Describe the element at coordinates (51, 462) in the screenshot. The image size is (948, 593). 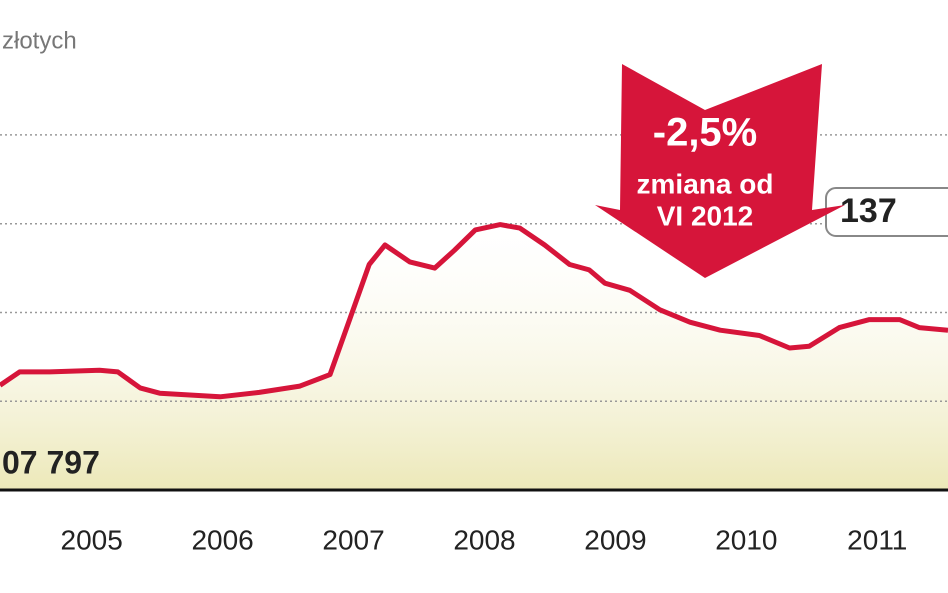
I see `start-label: 07 797` at that location.